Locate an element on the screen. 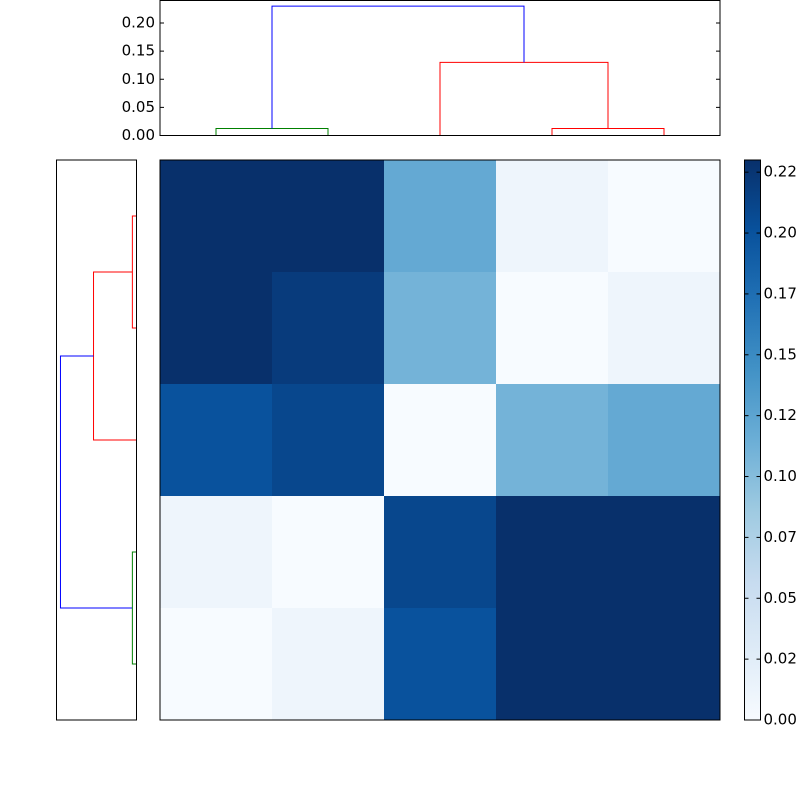 The width and height of the screenshot is (800, 800). colorbar-tick-label: 0.22 is located at coordinates (780, 172).